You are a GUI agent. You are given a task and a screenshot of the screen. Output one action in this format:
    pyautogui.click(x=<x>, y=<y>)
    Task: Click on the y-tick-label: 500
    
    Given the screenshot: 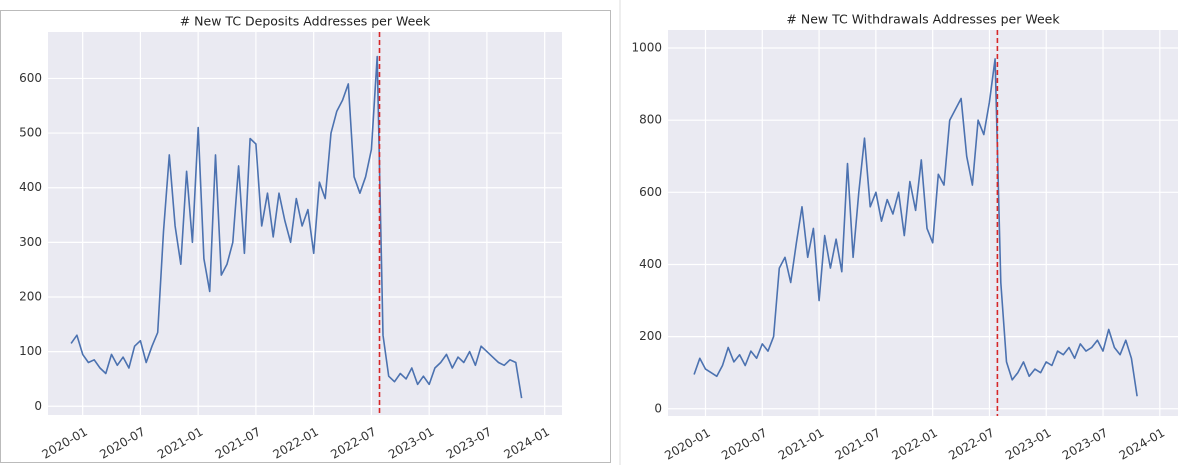 What is the action you would take?
    pyautogui.click(x=30, y=133)
    